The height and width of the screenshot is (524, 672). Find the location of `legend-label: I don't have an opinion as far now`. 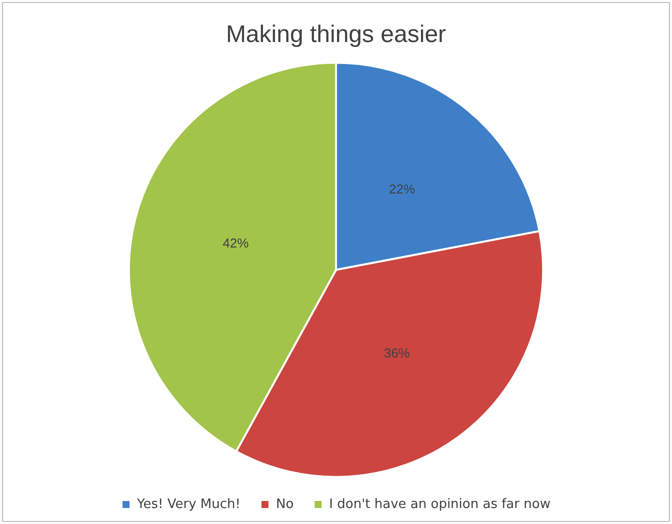

legend-label: I don't have an opinion as far now is located at coordinates (440, 504).